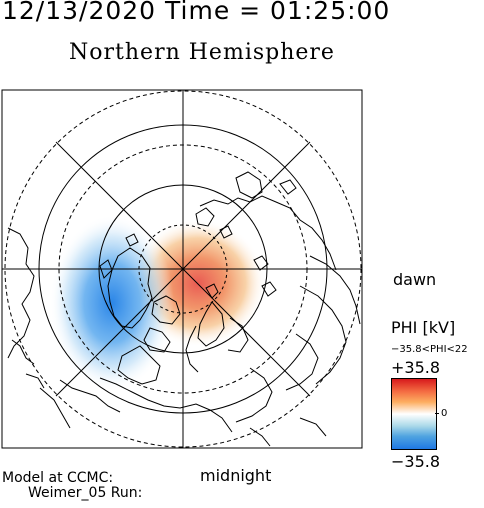  I want to click on negative-potential-cell, so click(112, 303).